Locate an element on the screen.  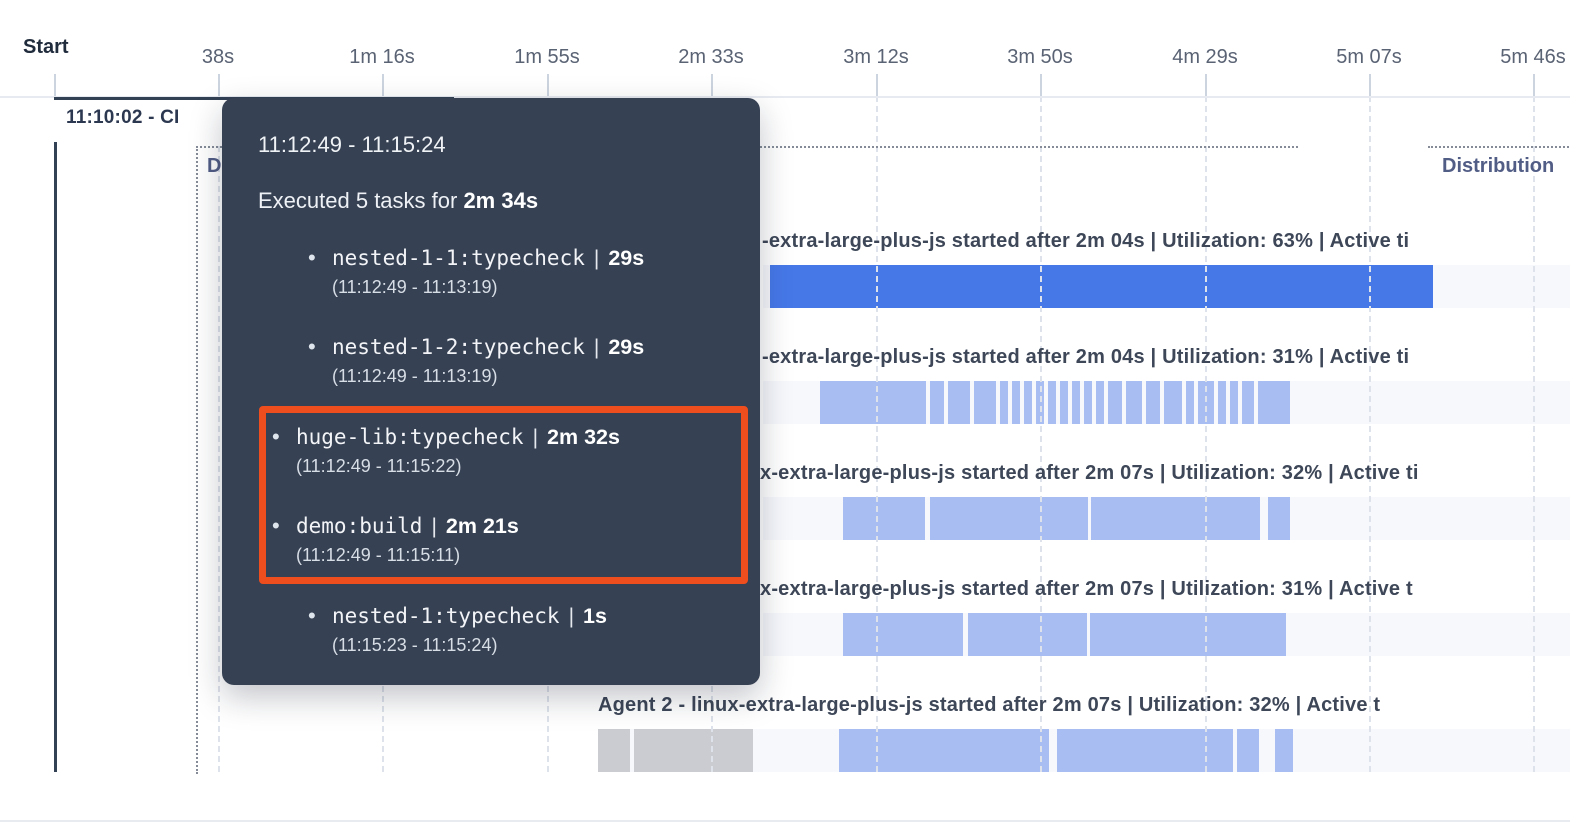
axis-tick-label: 38s is located at coordinates (218, 57).